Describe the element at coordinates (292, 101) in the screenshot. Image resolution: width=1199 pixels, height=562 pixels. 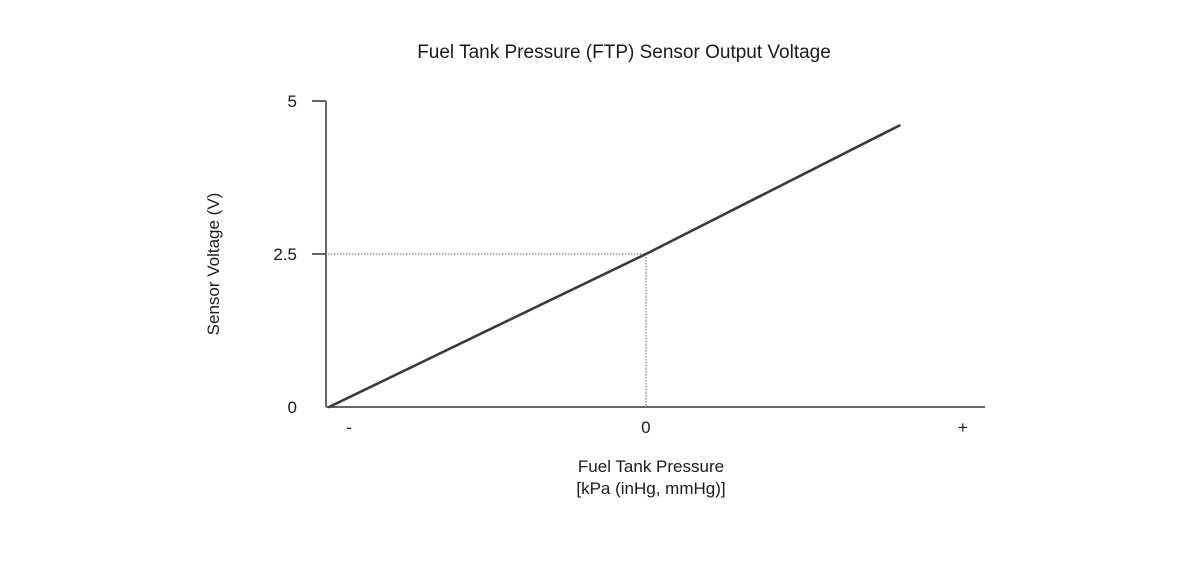
I see `y-tick-label: 5` at that location.